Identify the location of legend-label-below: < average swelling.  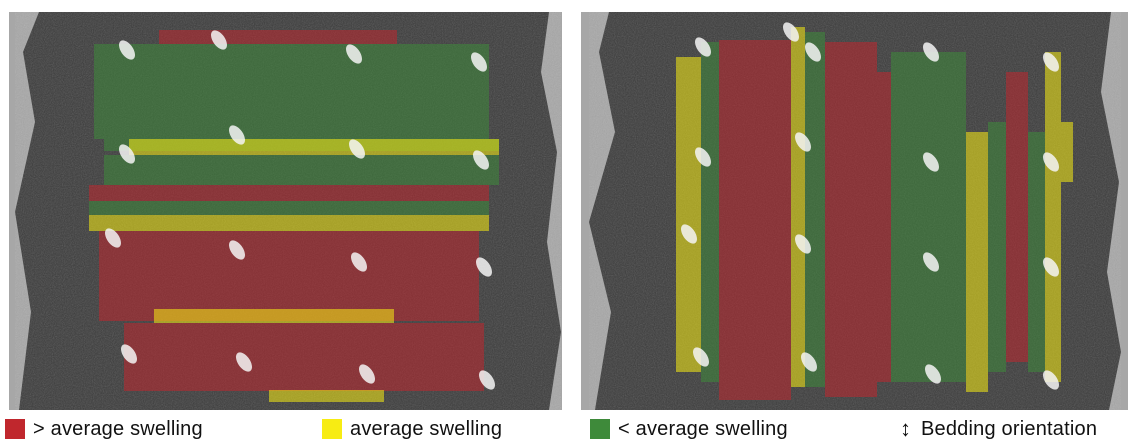
(703, 428).